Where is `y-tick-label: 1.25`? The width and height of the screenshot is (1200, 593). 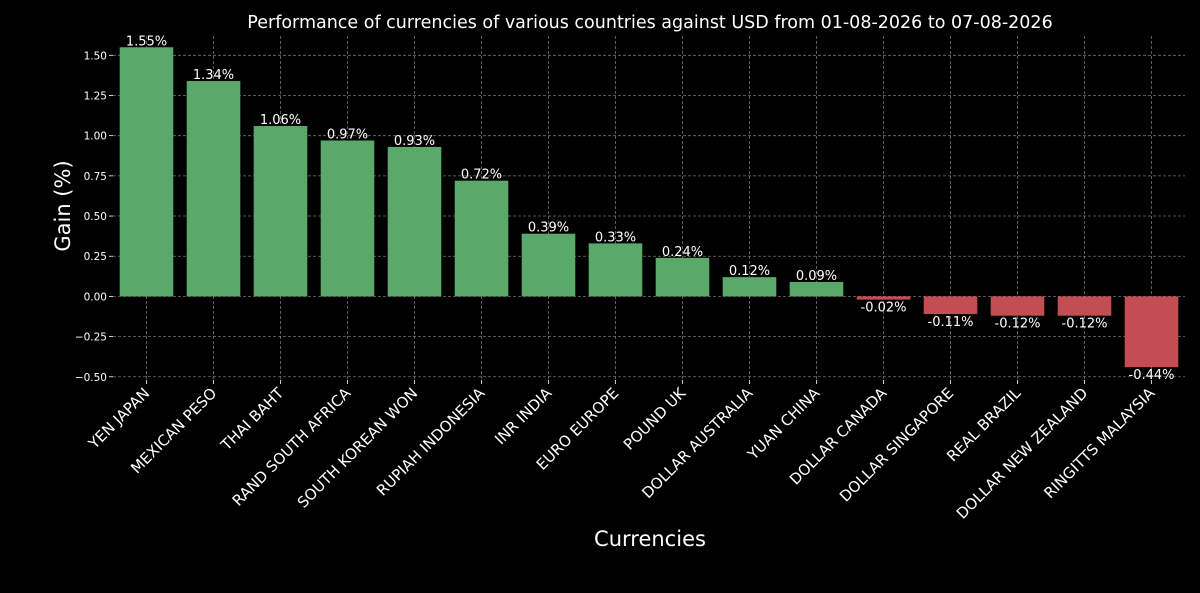
y-tick-label: 1.25 is located at coordinates (95, 96).